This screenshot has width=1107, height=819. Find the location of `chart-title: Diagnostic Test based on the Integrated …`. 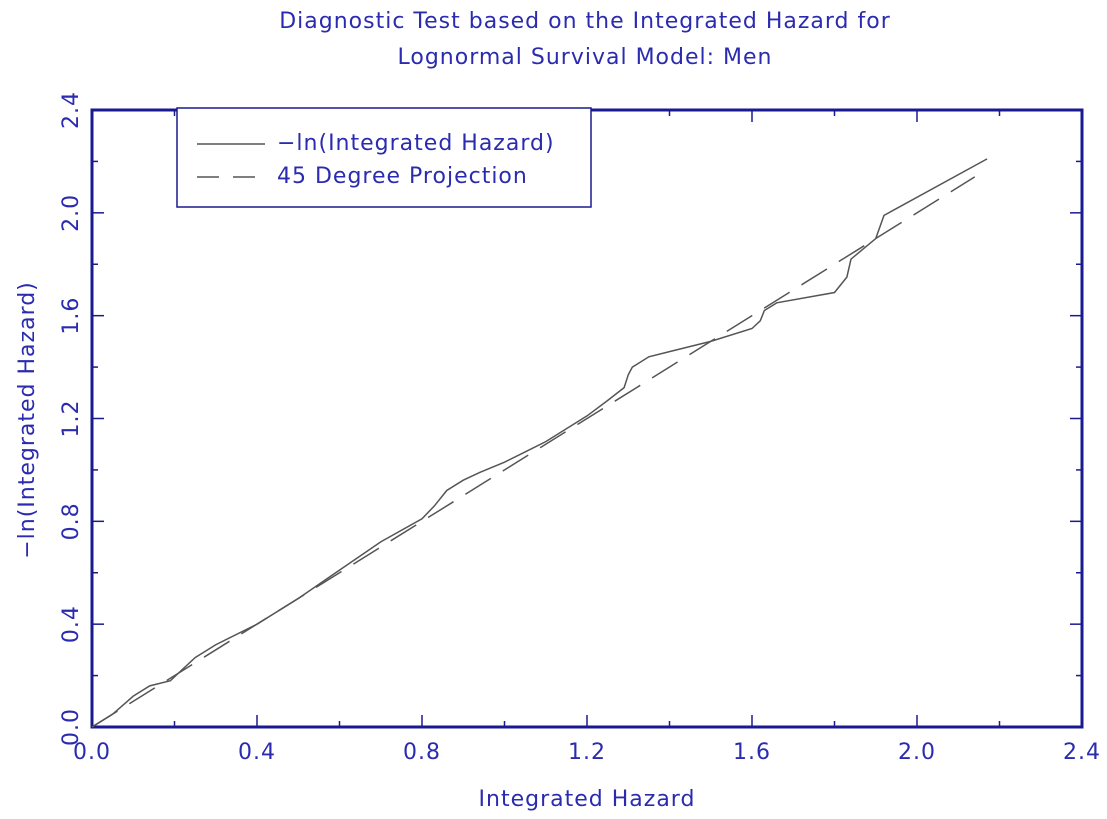

chart-title: Diagnostic Test based on the Integrated … is located at coordinates (585, 21).